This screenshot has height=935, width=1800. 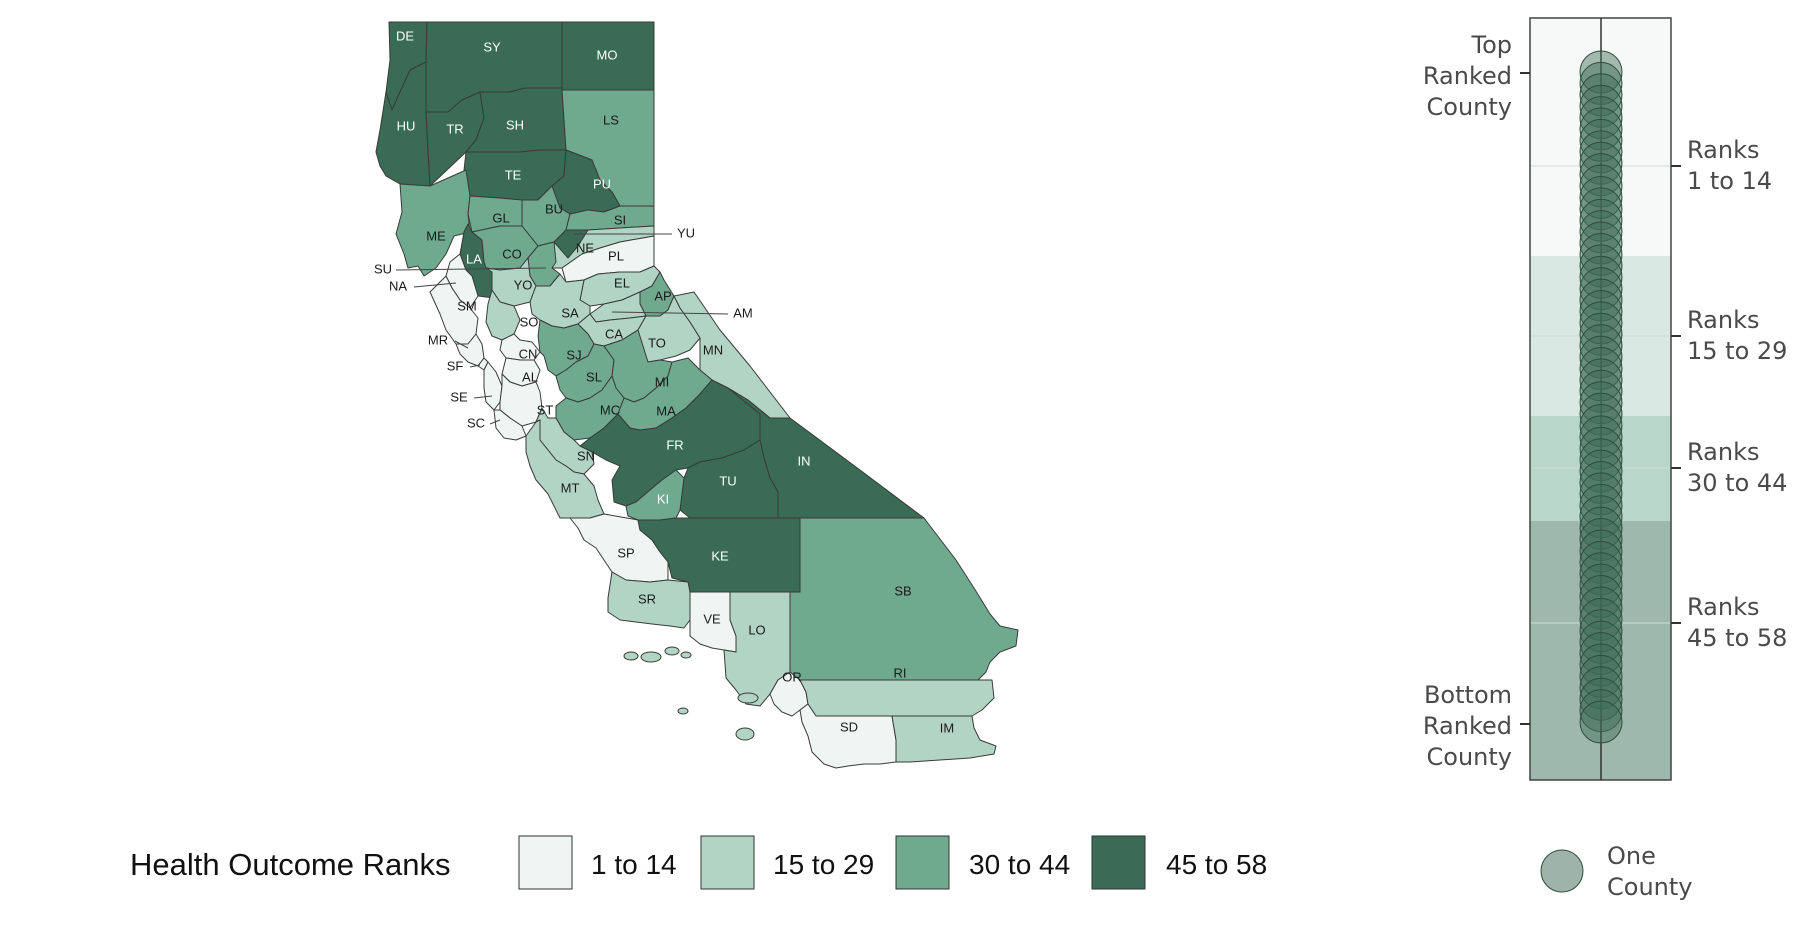 What do you see at coordinates (512, 253) in the screenshot?
I see `county-label-co: CO` at bounding box center [512, 253].